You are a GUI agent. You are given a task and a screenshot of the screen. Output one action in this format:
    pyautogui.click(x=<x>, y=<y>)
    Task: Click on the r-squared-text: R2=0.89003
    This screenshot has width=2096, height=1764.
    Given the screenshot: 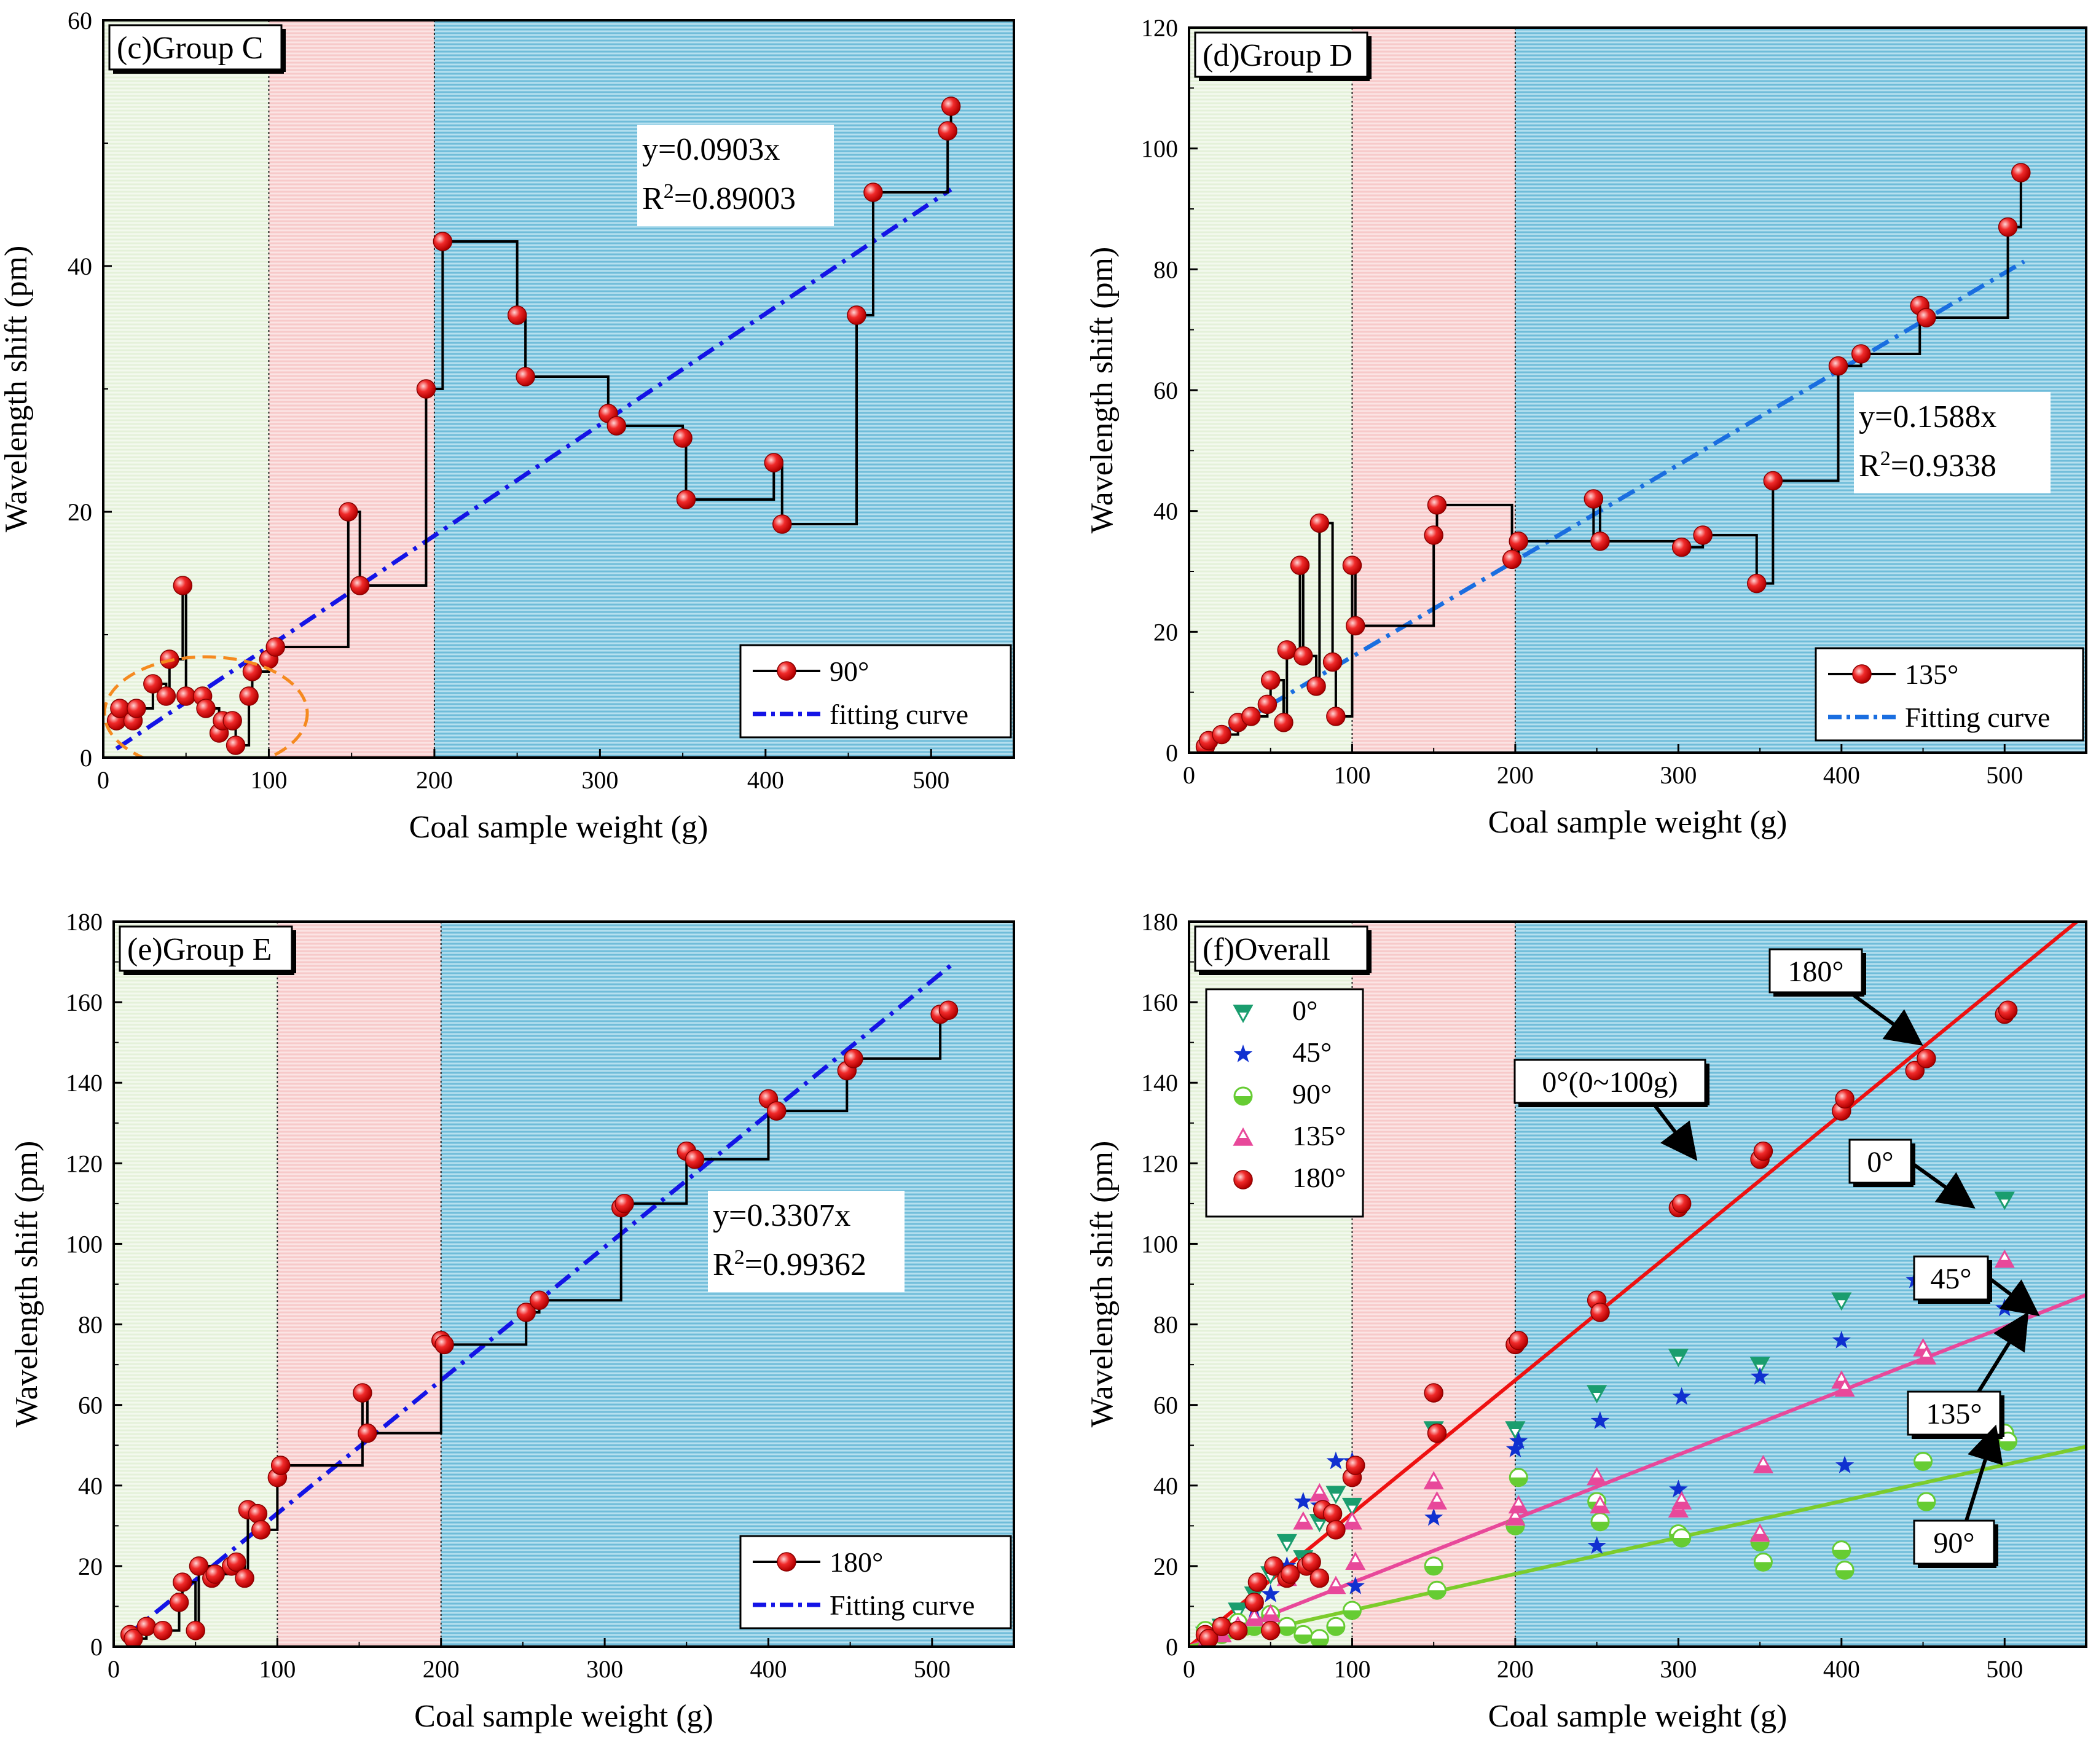 What is the action you would take?
    pyautogui.click(x=719, y=198)
    